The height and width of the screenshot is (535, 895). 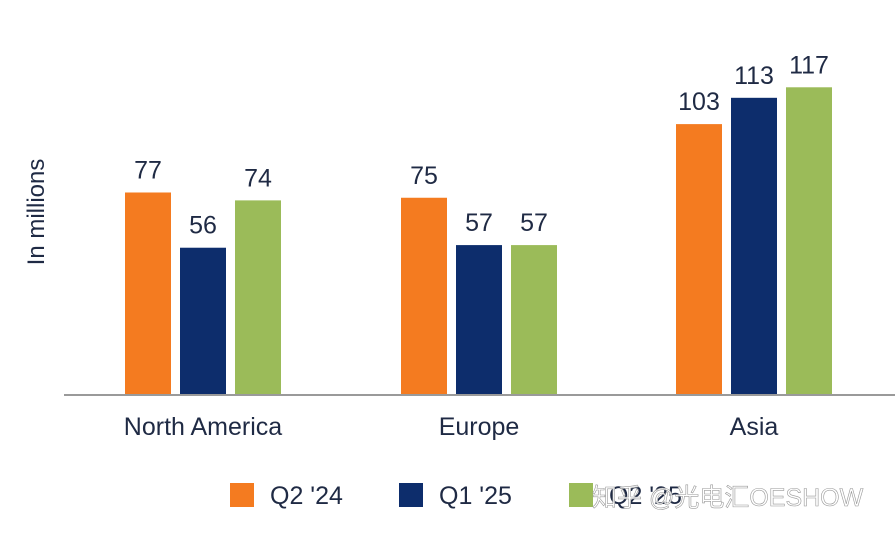 What do you see at coordinates (36, 212) in the screenshot?
I see `y-axis-label: In millions` at bounding box center [36, 212].